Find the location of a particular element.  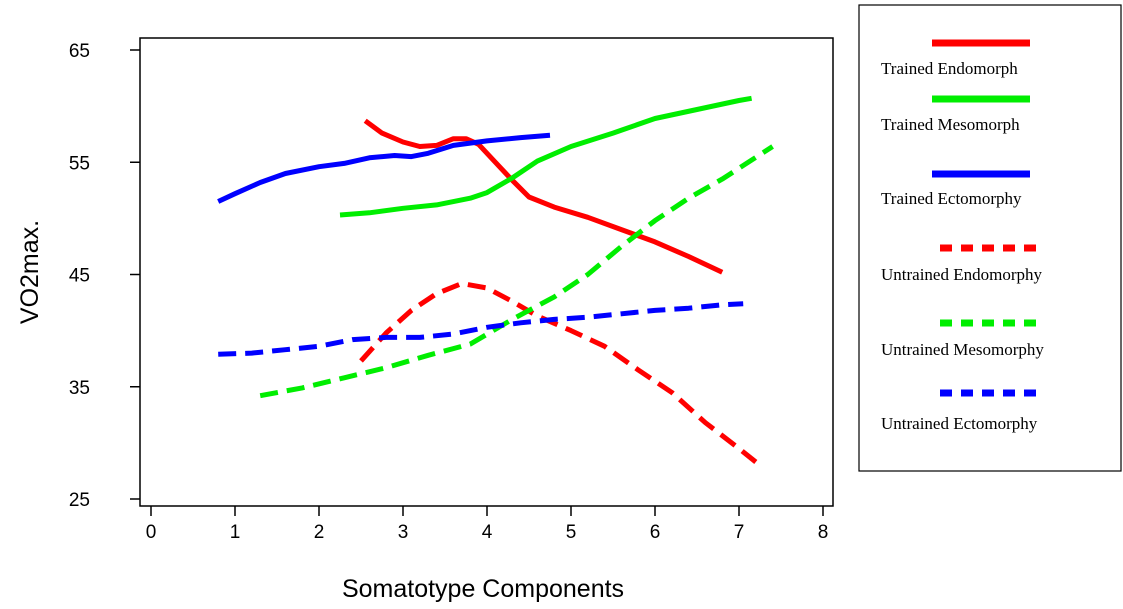

x-tick-label: 0 is located at coordinates (151, 532).